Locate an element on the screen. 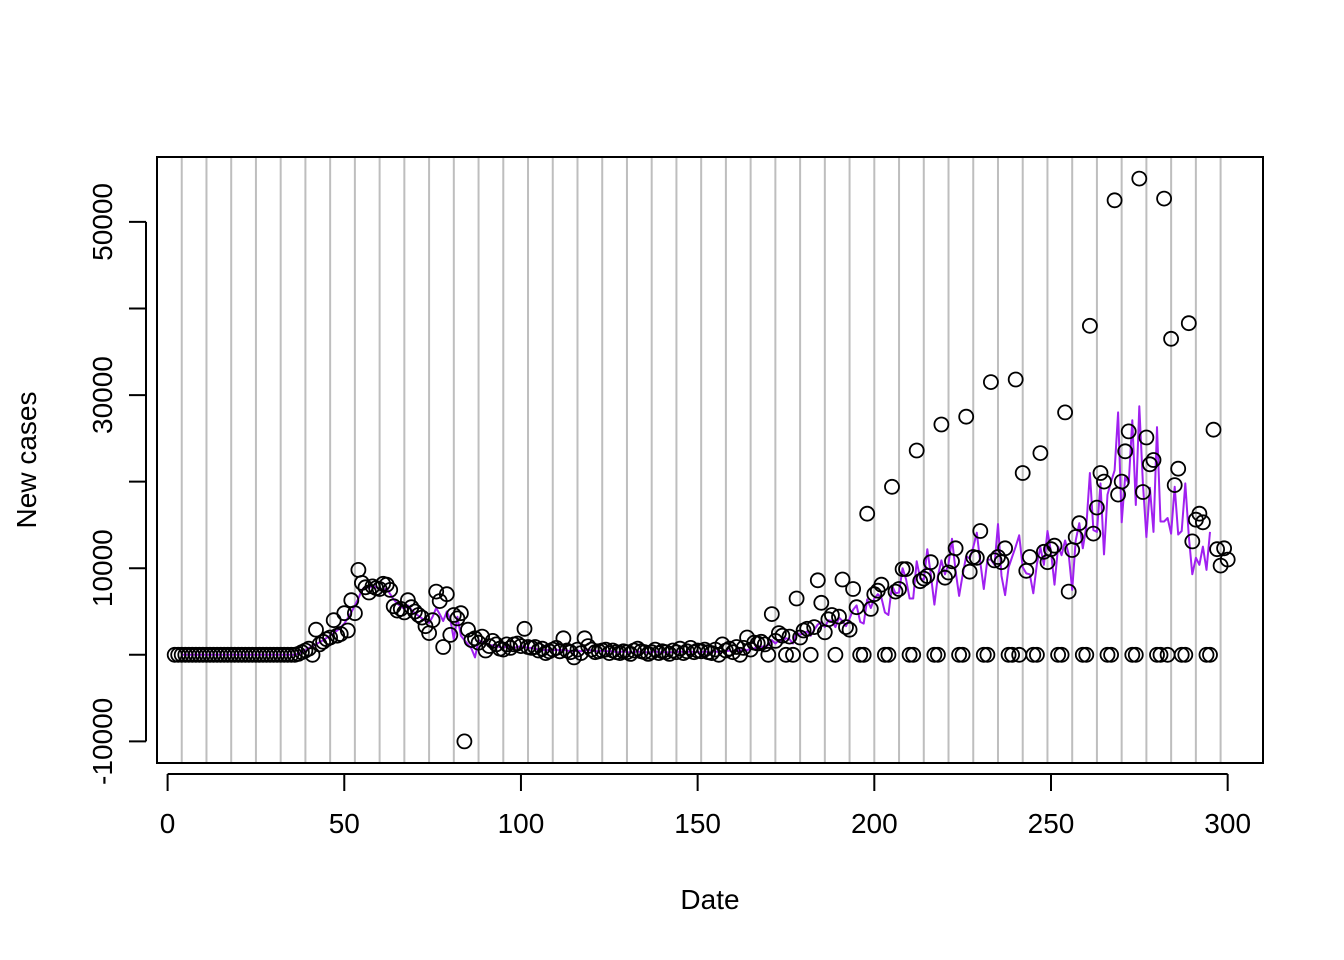  y-tick-label: 50000 is located at coordinates (102, 222).